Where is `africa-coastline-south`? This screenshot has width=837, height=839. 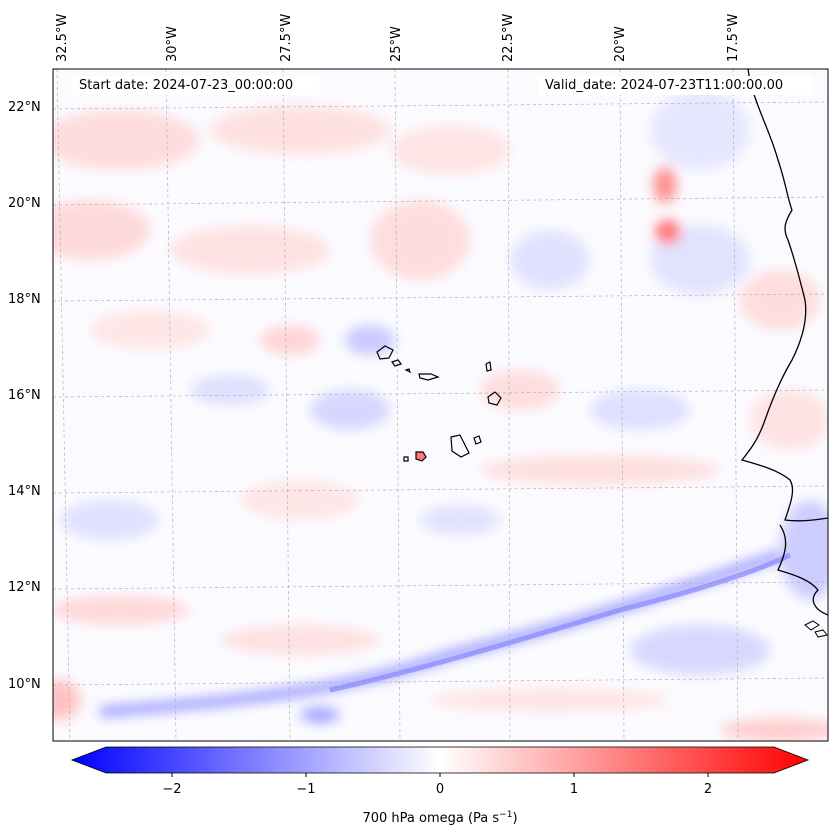
africa-coastline-south is located at coordinates (802, 570).